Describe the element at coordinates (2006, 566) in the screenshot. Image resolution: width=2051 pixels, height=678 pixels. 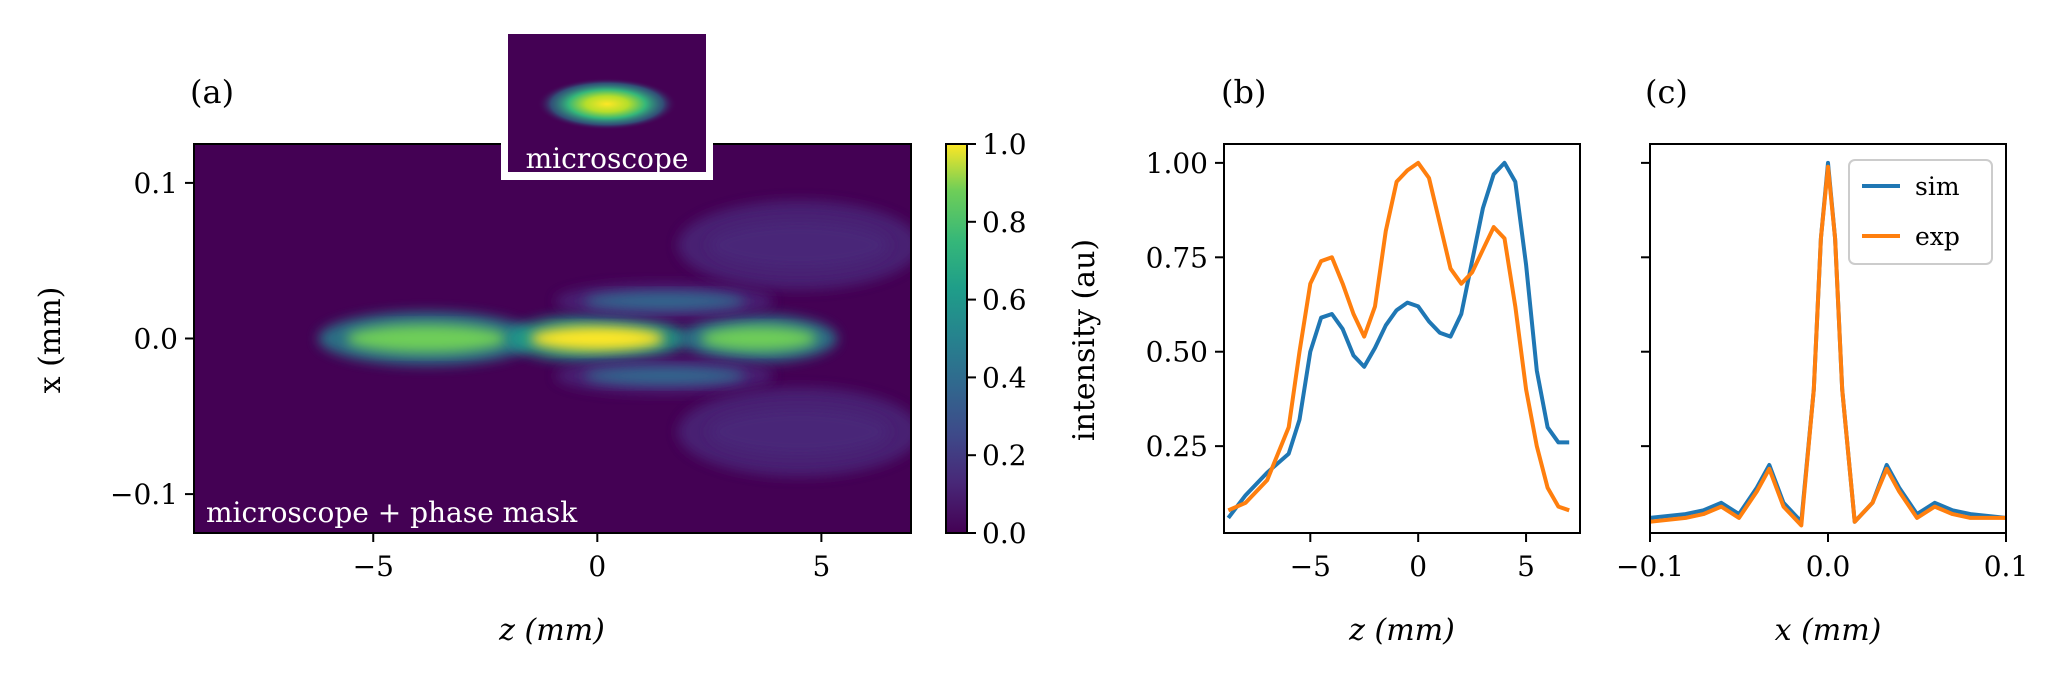
I see `x-tick-label: 0.1` at that location.